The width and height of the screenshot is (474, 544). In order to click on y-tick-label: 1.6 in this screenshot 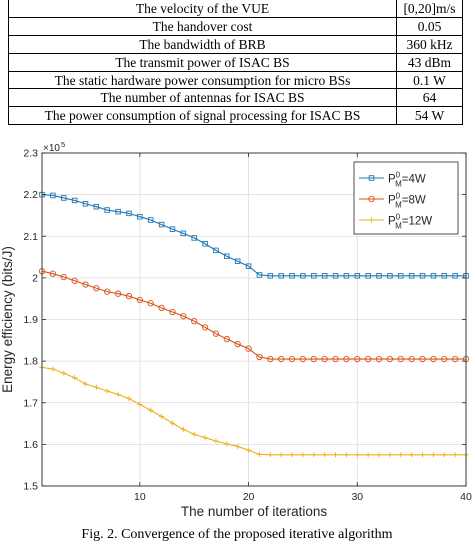, I will do `click(30, 445)`.